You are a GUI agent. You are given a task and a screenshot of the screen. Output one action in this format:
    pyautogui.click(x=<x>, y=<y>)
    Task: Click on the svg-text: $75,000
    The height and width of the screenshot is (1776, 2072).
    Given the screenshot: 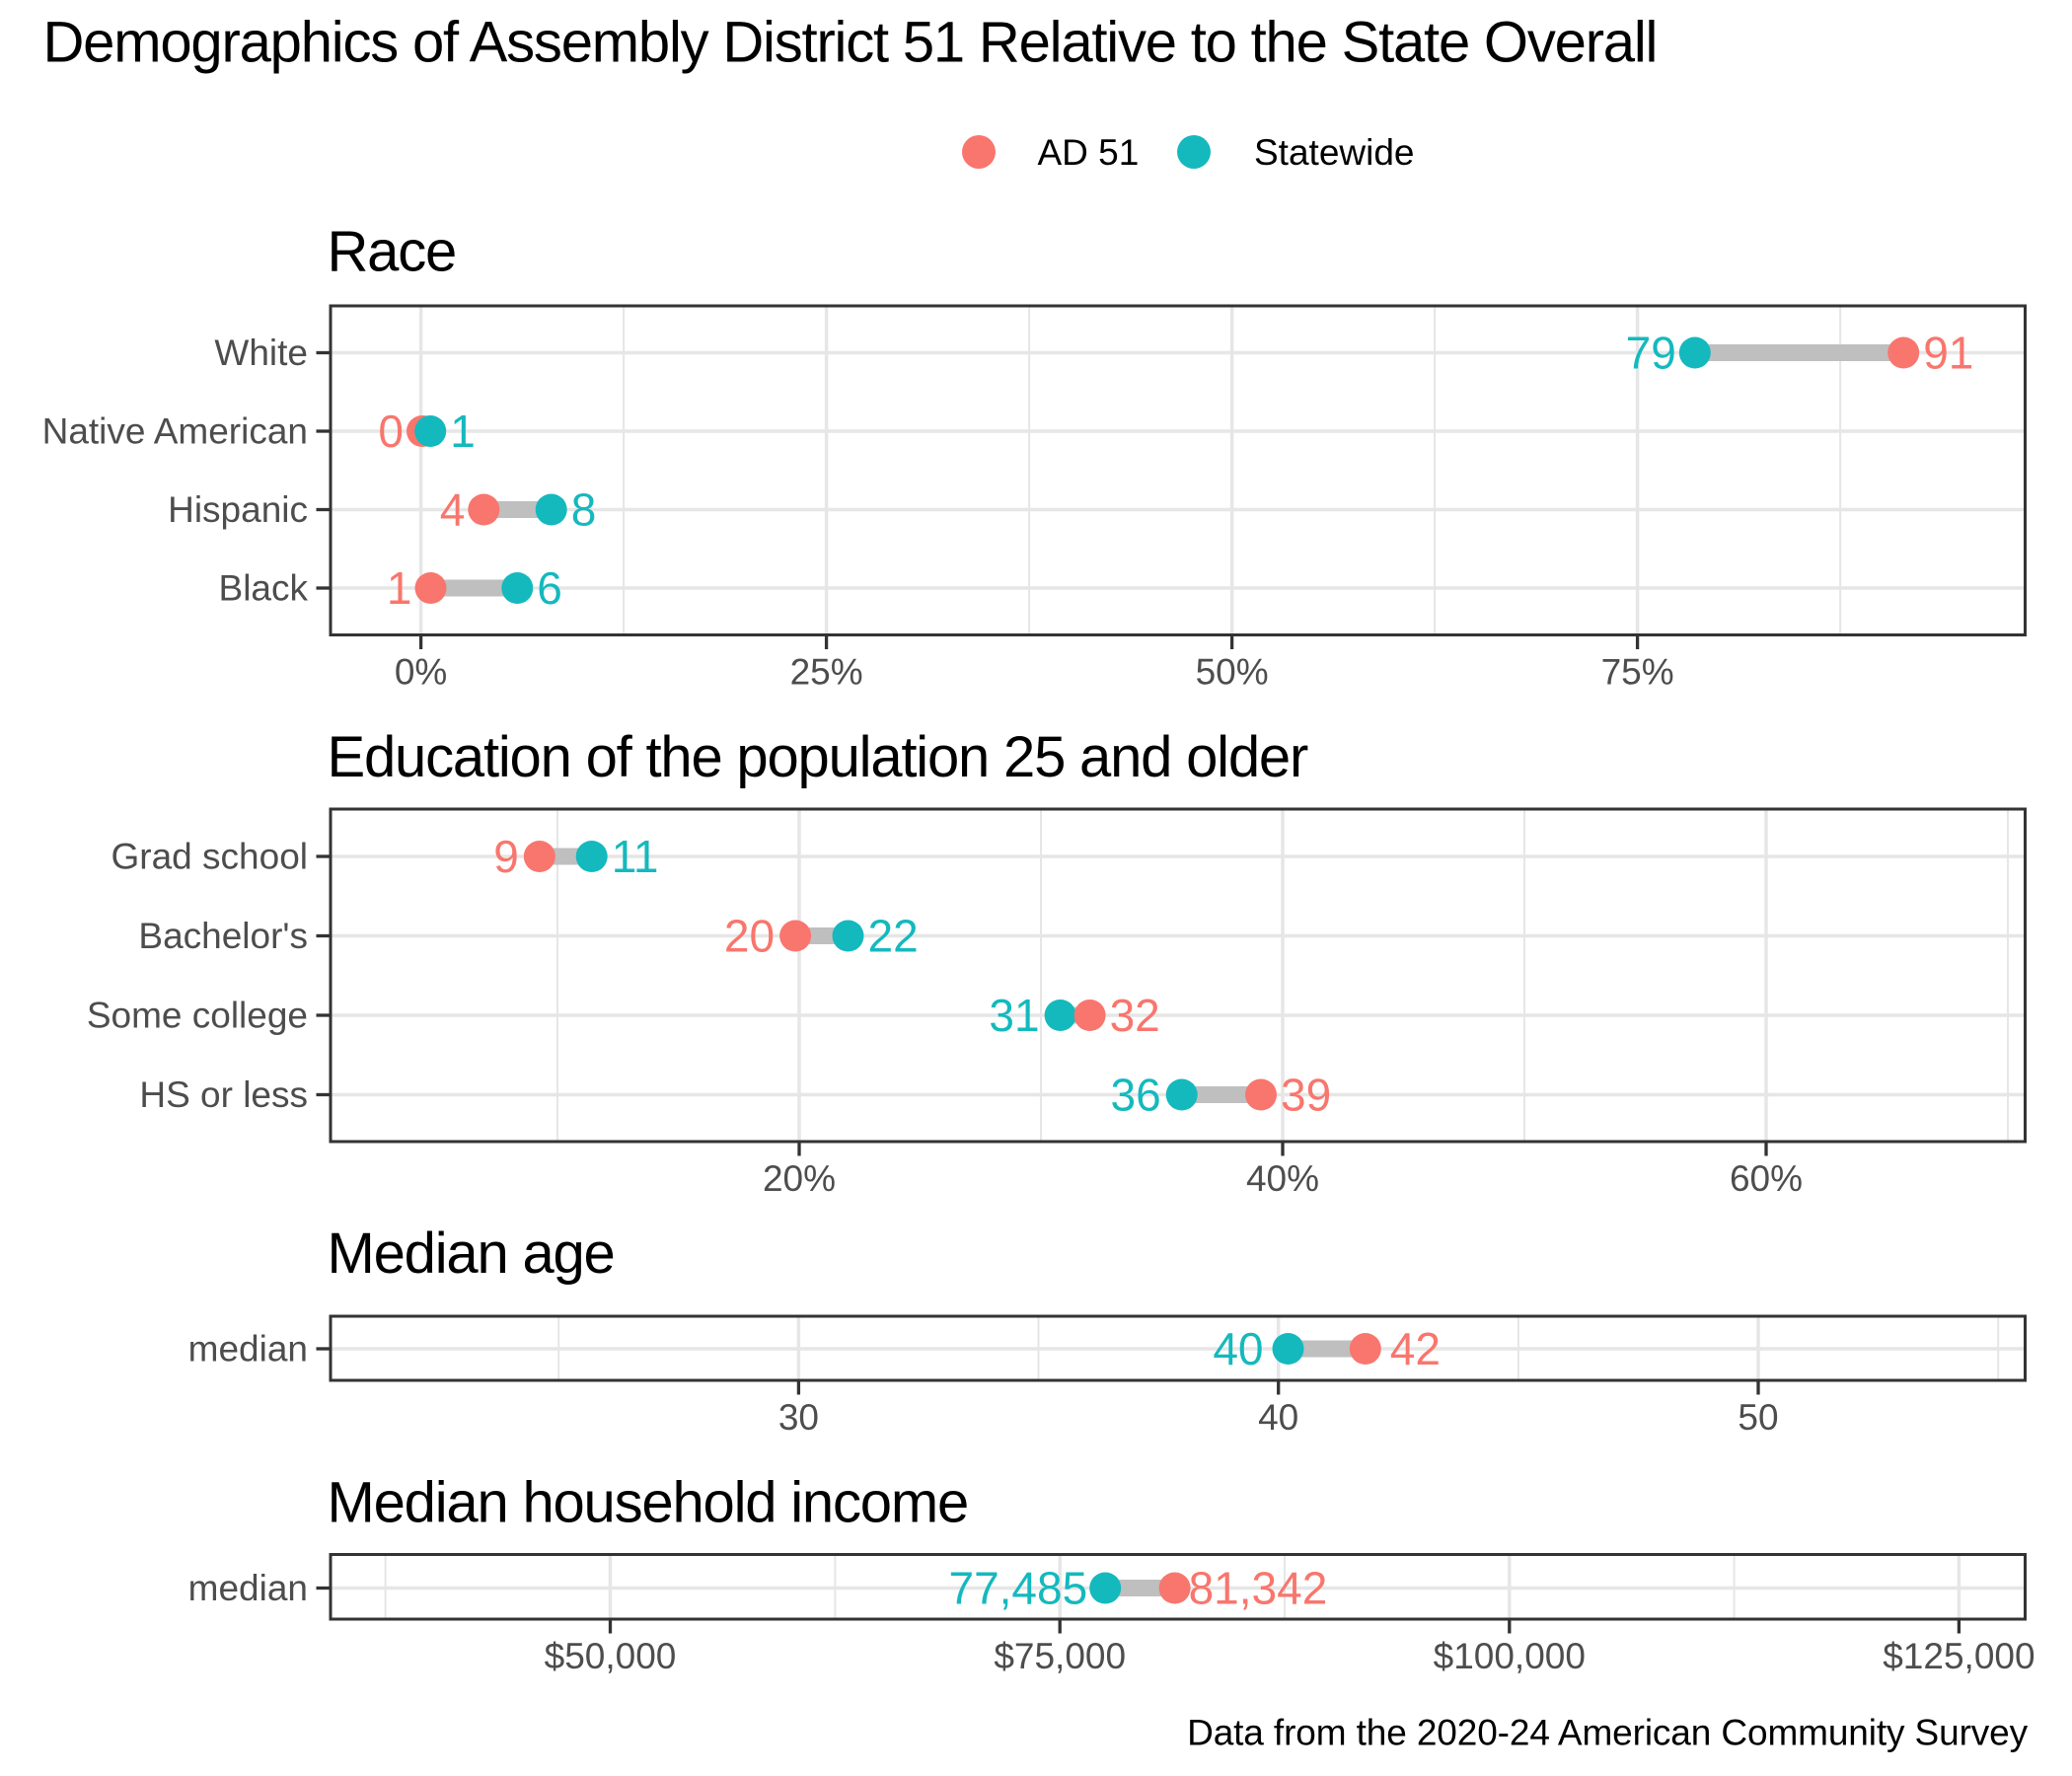 What is the action you would take?
    pyautogui.click(x=1060, y=1656)
    